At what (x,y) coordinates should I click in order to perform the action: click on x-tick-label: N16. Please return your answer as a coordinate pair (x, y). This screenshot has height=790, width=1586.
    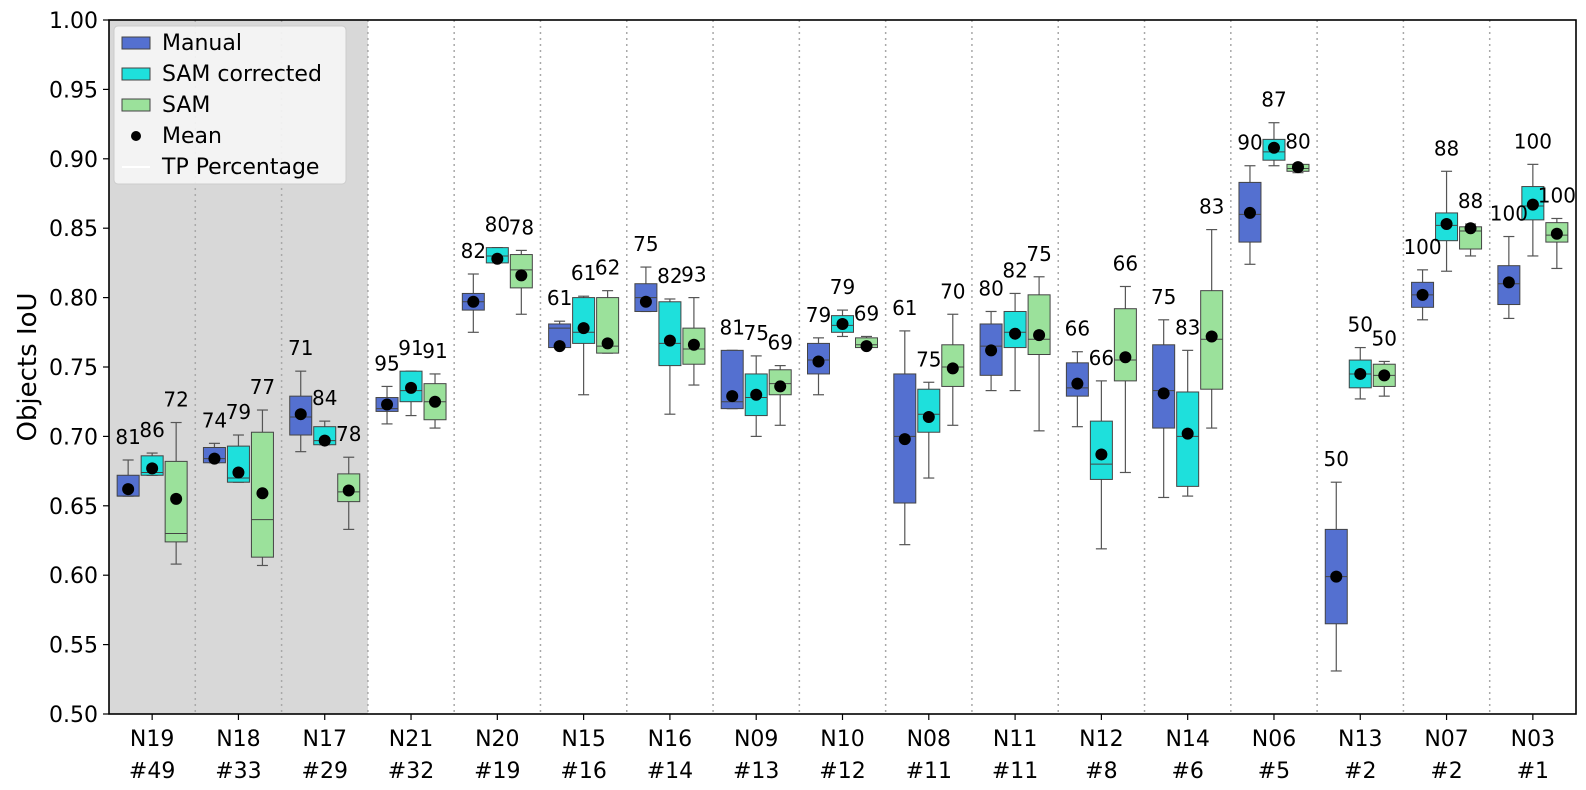
    Looking at the image, I should click on (670, 739).